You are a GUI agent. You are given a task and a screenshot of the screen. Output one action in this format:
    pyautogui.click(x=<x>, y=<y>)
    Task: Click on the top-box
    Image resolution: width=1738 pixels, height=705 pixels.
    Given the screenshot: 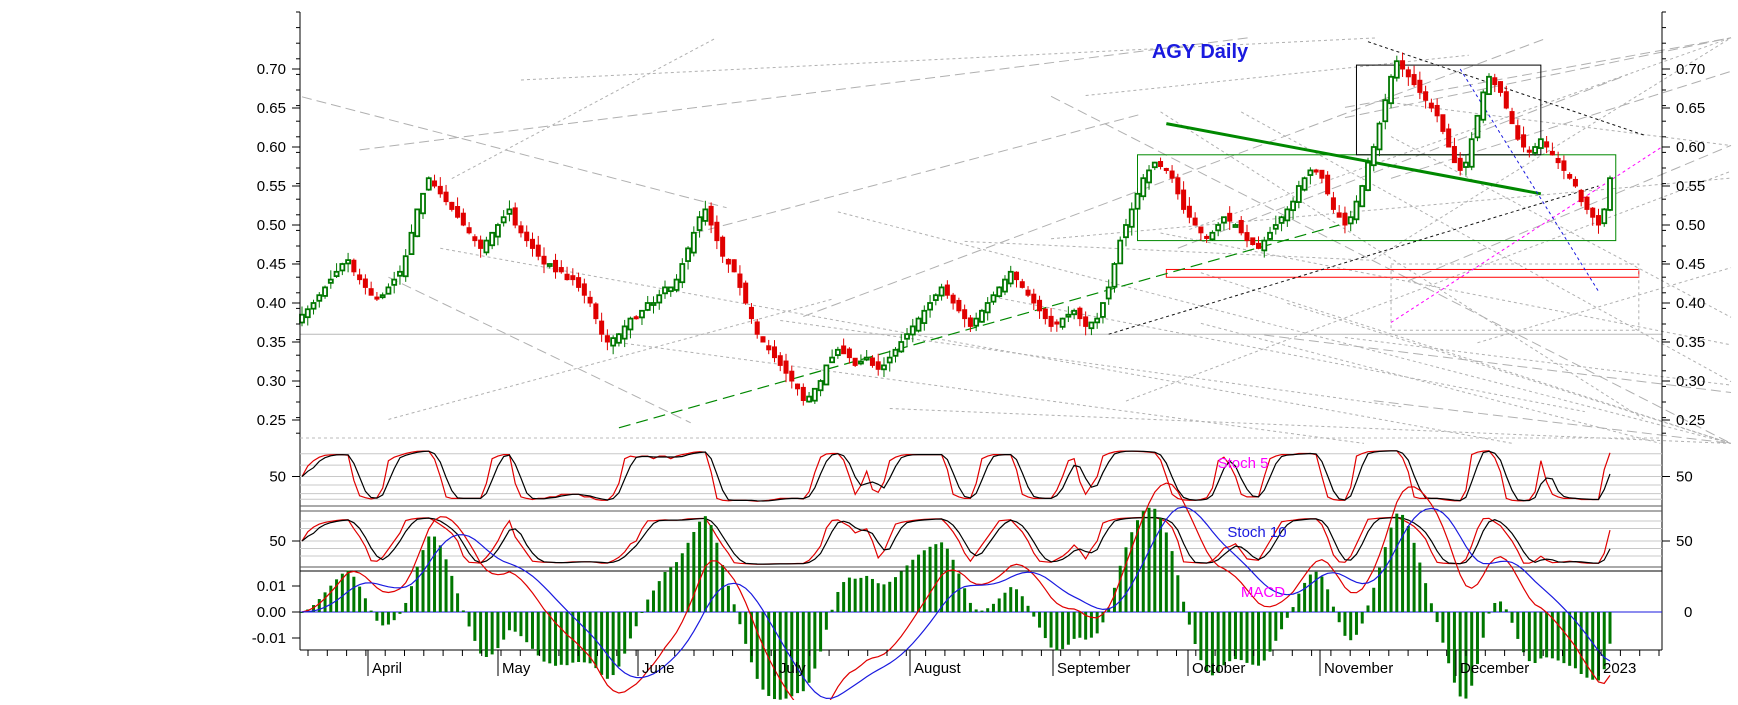 What is the action you would take?
    pyautogui.click(x=1448, y=110)
    